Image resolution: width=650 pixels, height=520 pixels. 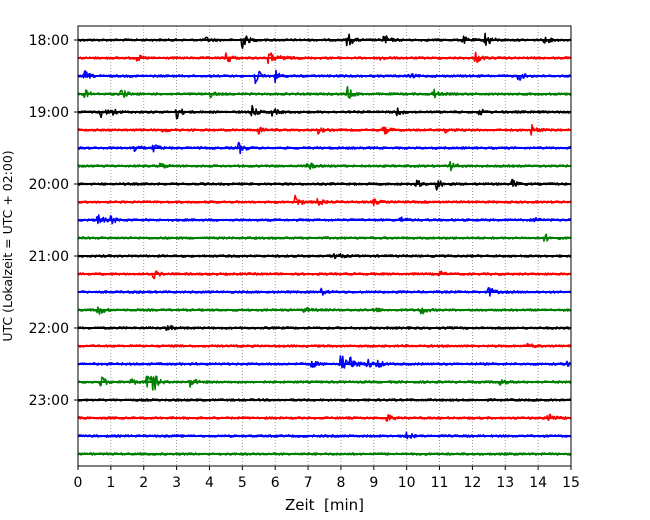 I want to click on x-tick-label-5: 5, so click(x=242, y=483).